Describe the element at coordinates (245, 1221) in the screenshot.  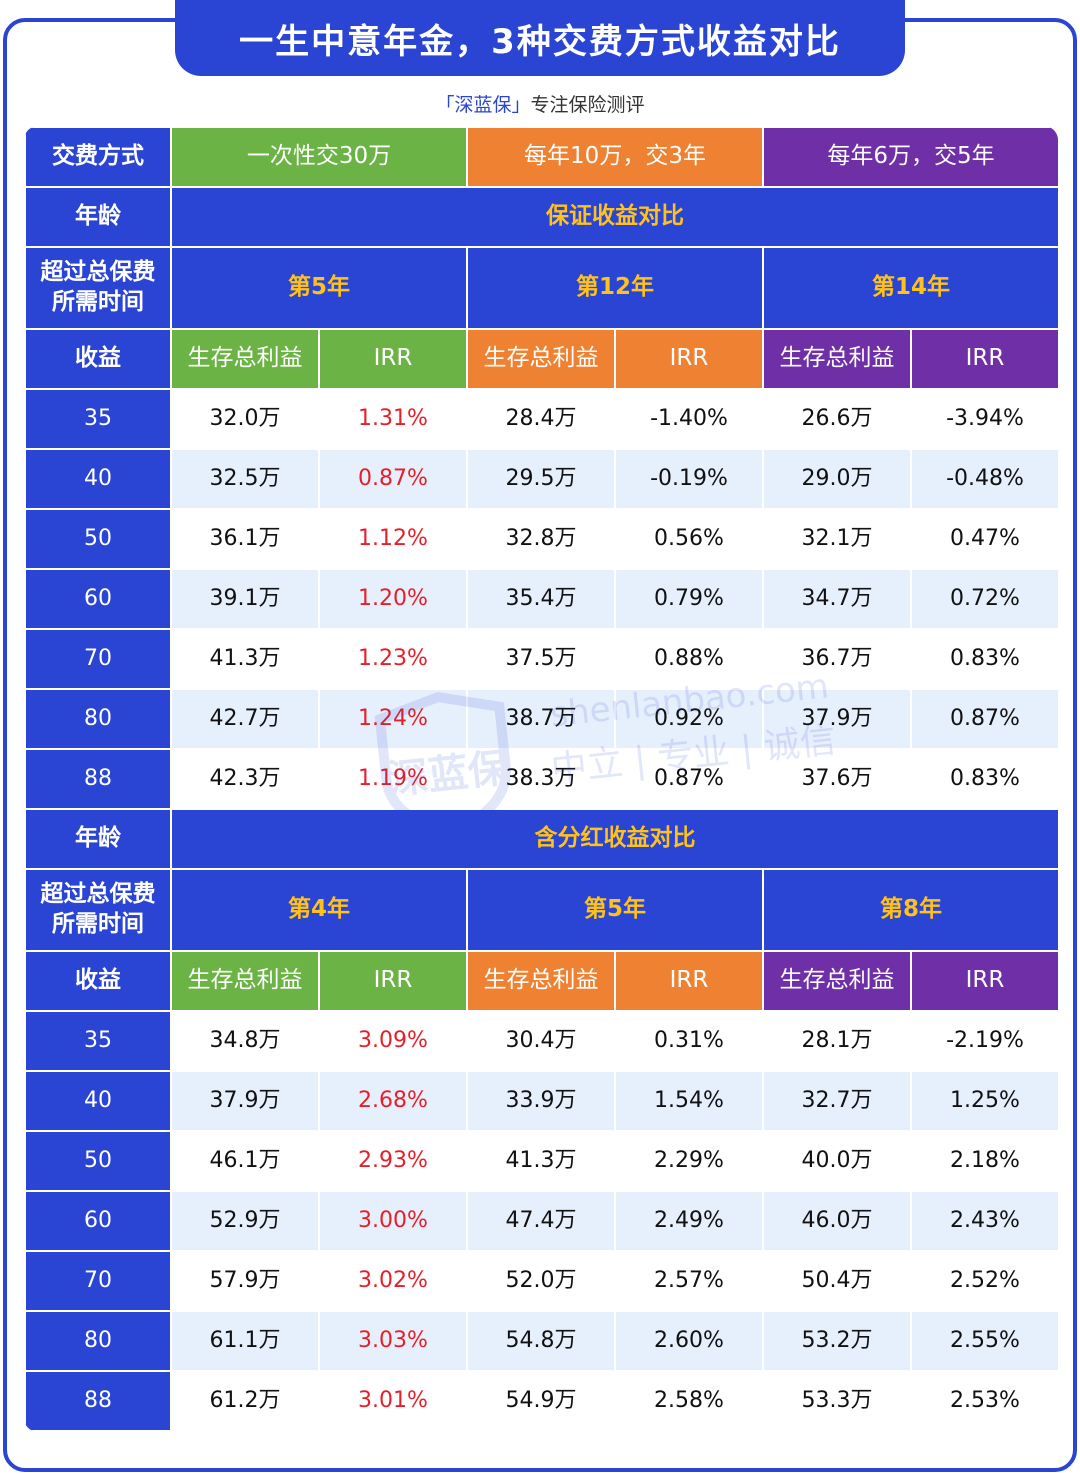
I see `benefit-cell: 52.9万` at that location.